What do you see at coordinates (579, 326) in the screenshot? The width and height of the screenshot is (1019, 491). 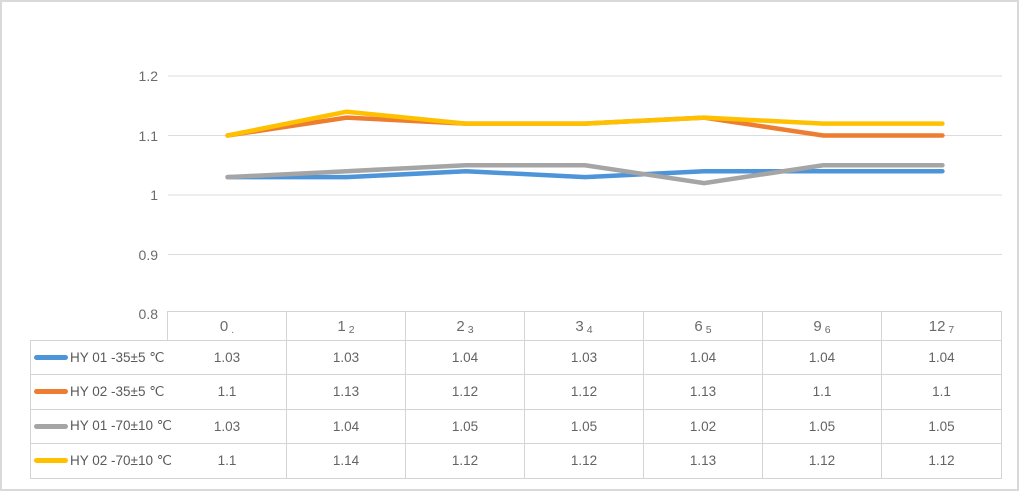 I see `x-axis-category-label: 3` at bounding box center [579, 326].